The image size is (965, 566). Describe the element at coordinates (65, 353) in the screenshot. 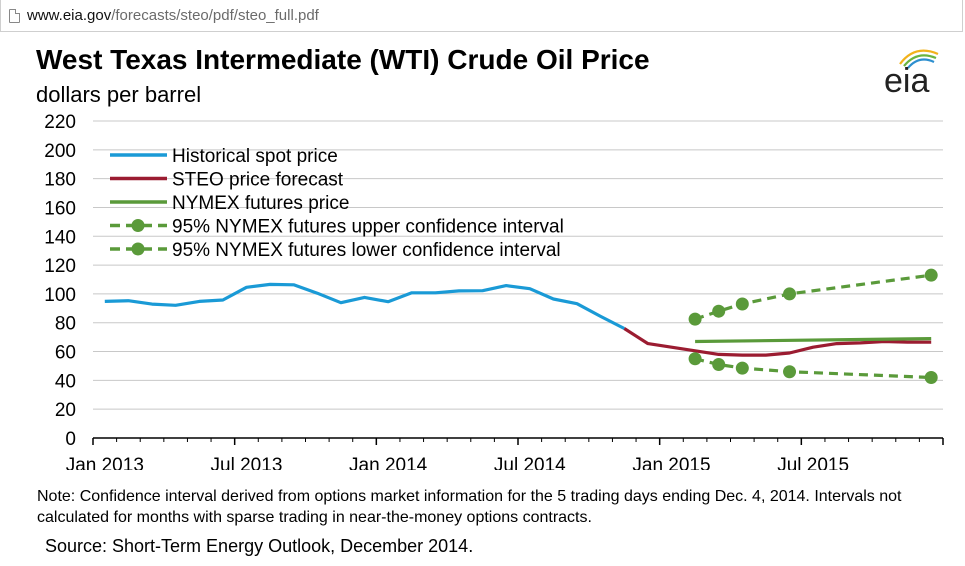

I see `y-tick-label: 60` at that location.